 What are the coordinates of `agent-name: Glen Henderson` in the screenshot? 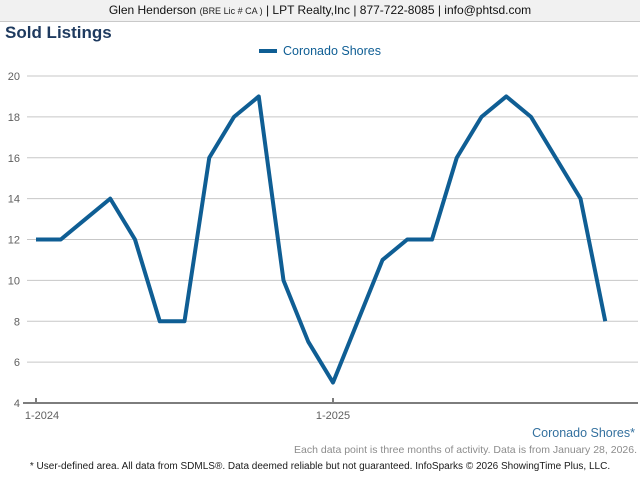 It's located at (152, 10).